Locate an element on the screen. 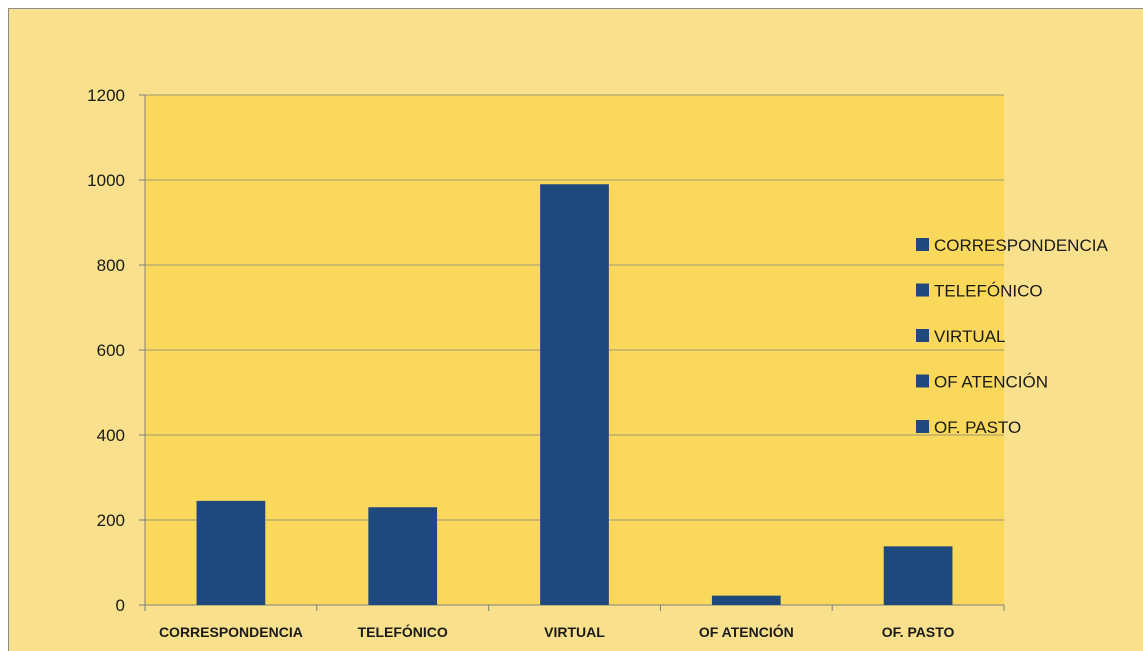 Image resolution: width=1143 pixels, height=651 pixels. x-category-label: VIRTUAL is located at coordinates (574, 632).